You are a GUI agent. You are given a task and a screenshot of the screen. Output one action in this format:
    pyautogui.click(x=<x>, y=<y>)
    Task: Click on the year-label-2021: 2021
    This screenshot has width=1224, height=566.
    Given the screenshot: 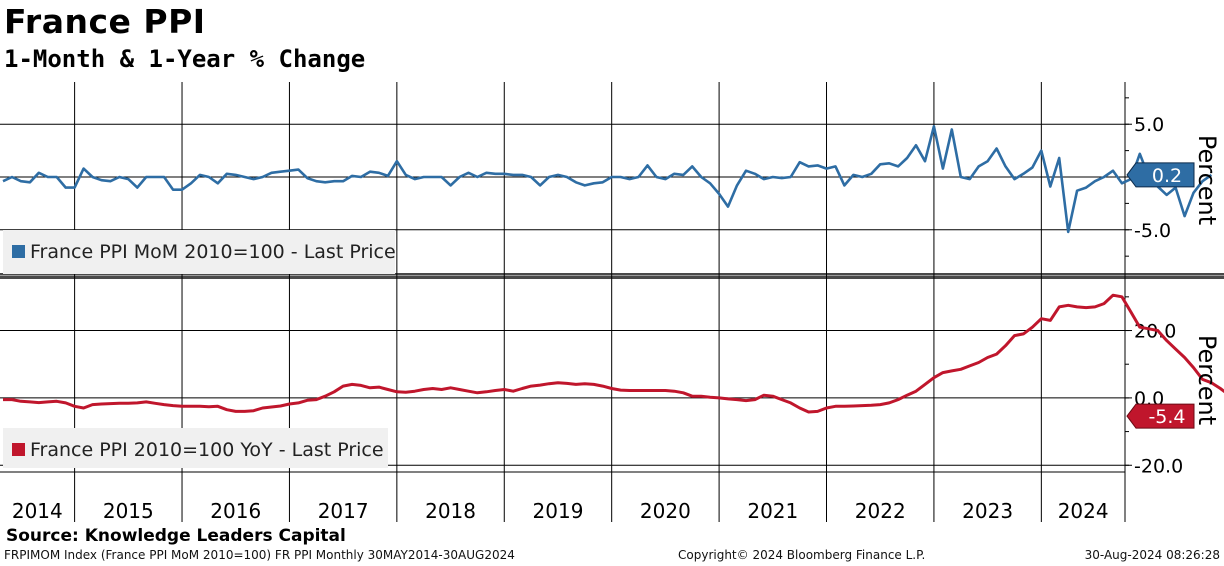 What is the action you would take?
    pyautogui.click(x=772, y=511)
    